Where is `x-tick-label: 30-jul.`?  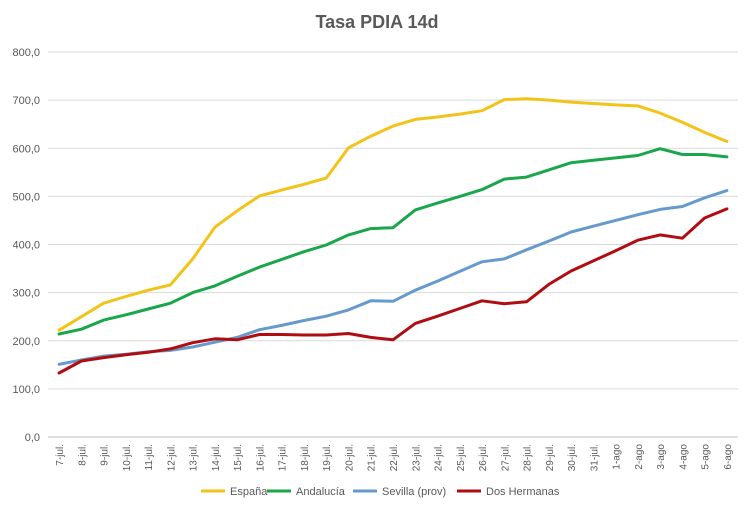 x-tick-label: 30-jul. is located at coordinates (572, 457).